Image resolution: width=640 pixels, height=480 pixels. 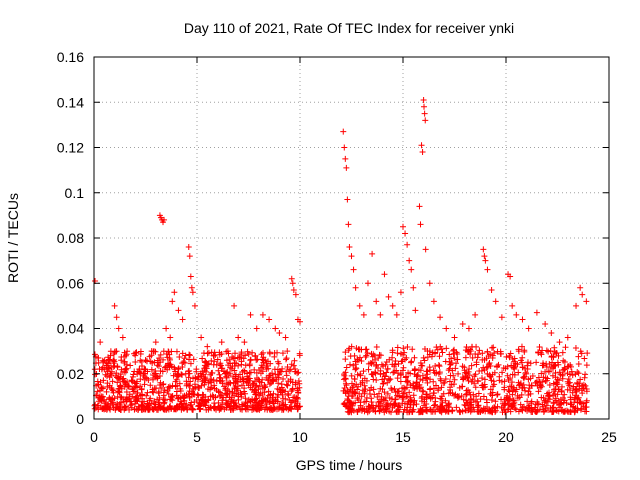 I want to click on y-tick-label: 0.02, so click(x=70, y=374).